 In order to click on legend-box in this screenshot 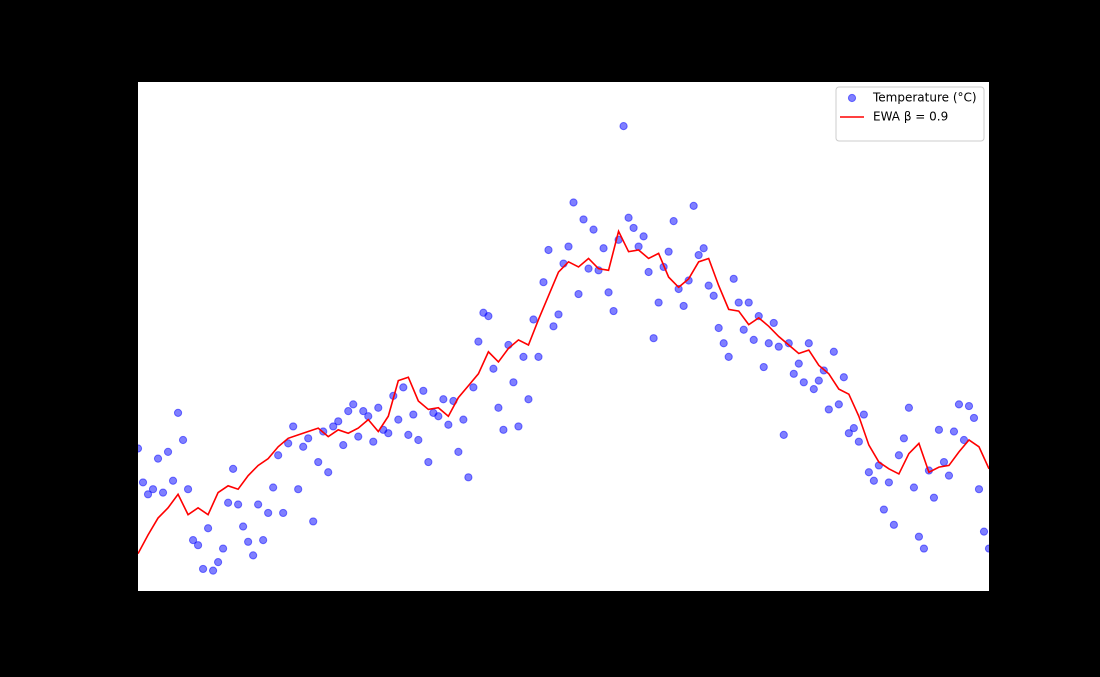, I will do `click(910, 114)`.